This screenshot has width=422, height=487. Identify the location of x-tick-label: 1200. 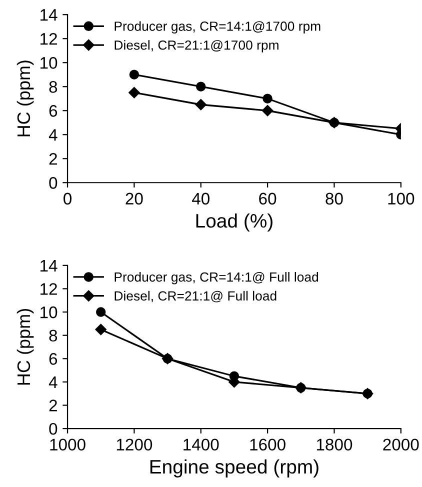
(134, 444).